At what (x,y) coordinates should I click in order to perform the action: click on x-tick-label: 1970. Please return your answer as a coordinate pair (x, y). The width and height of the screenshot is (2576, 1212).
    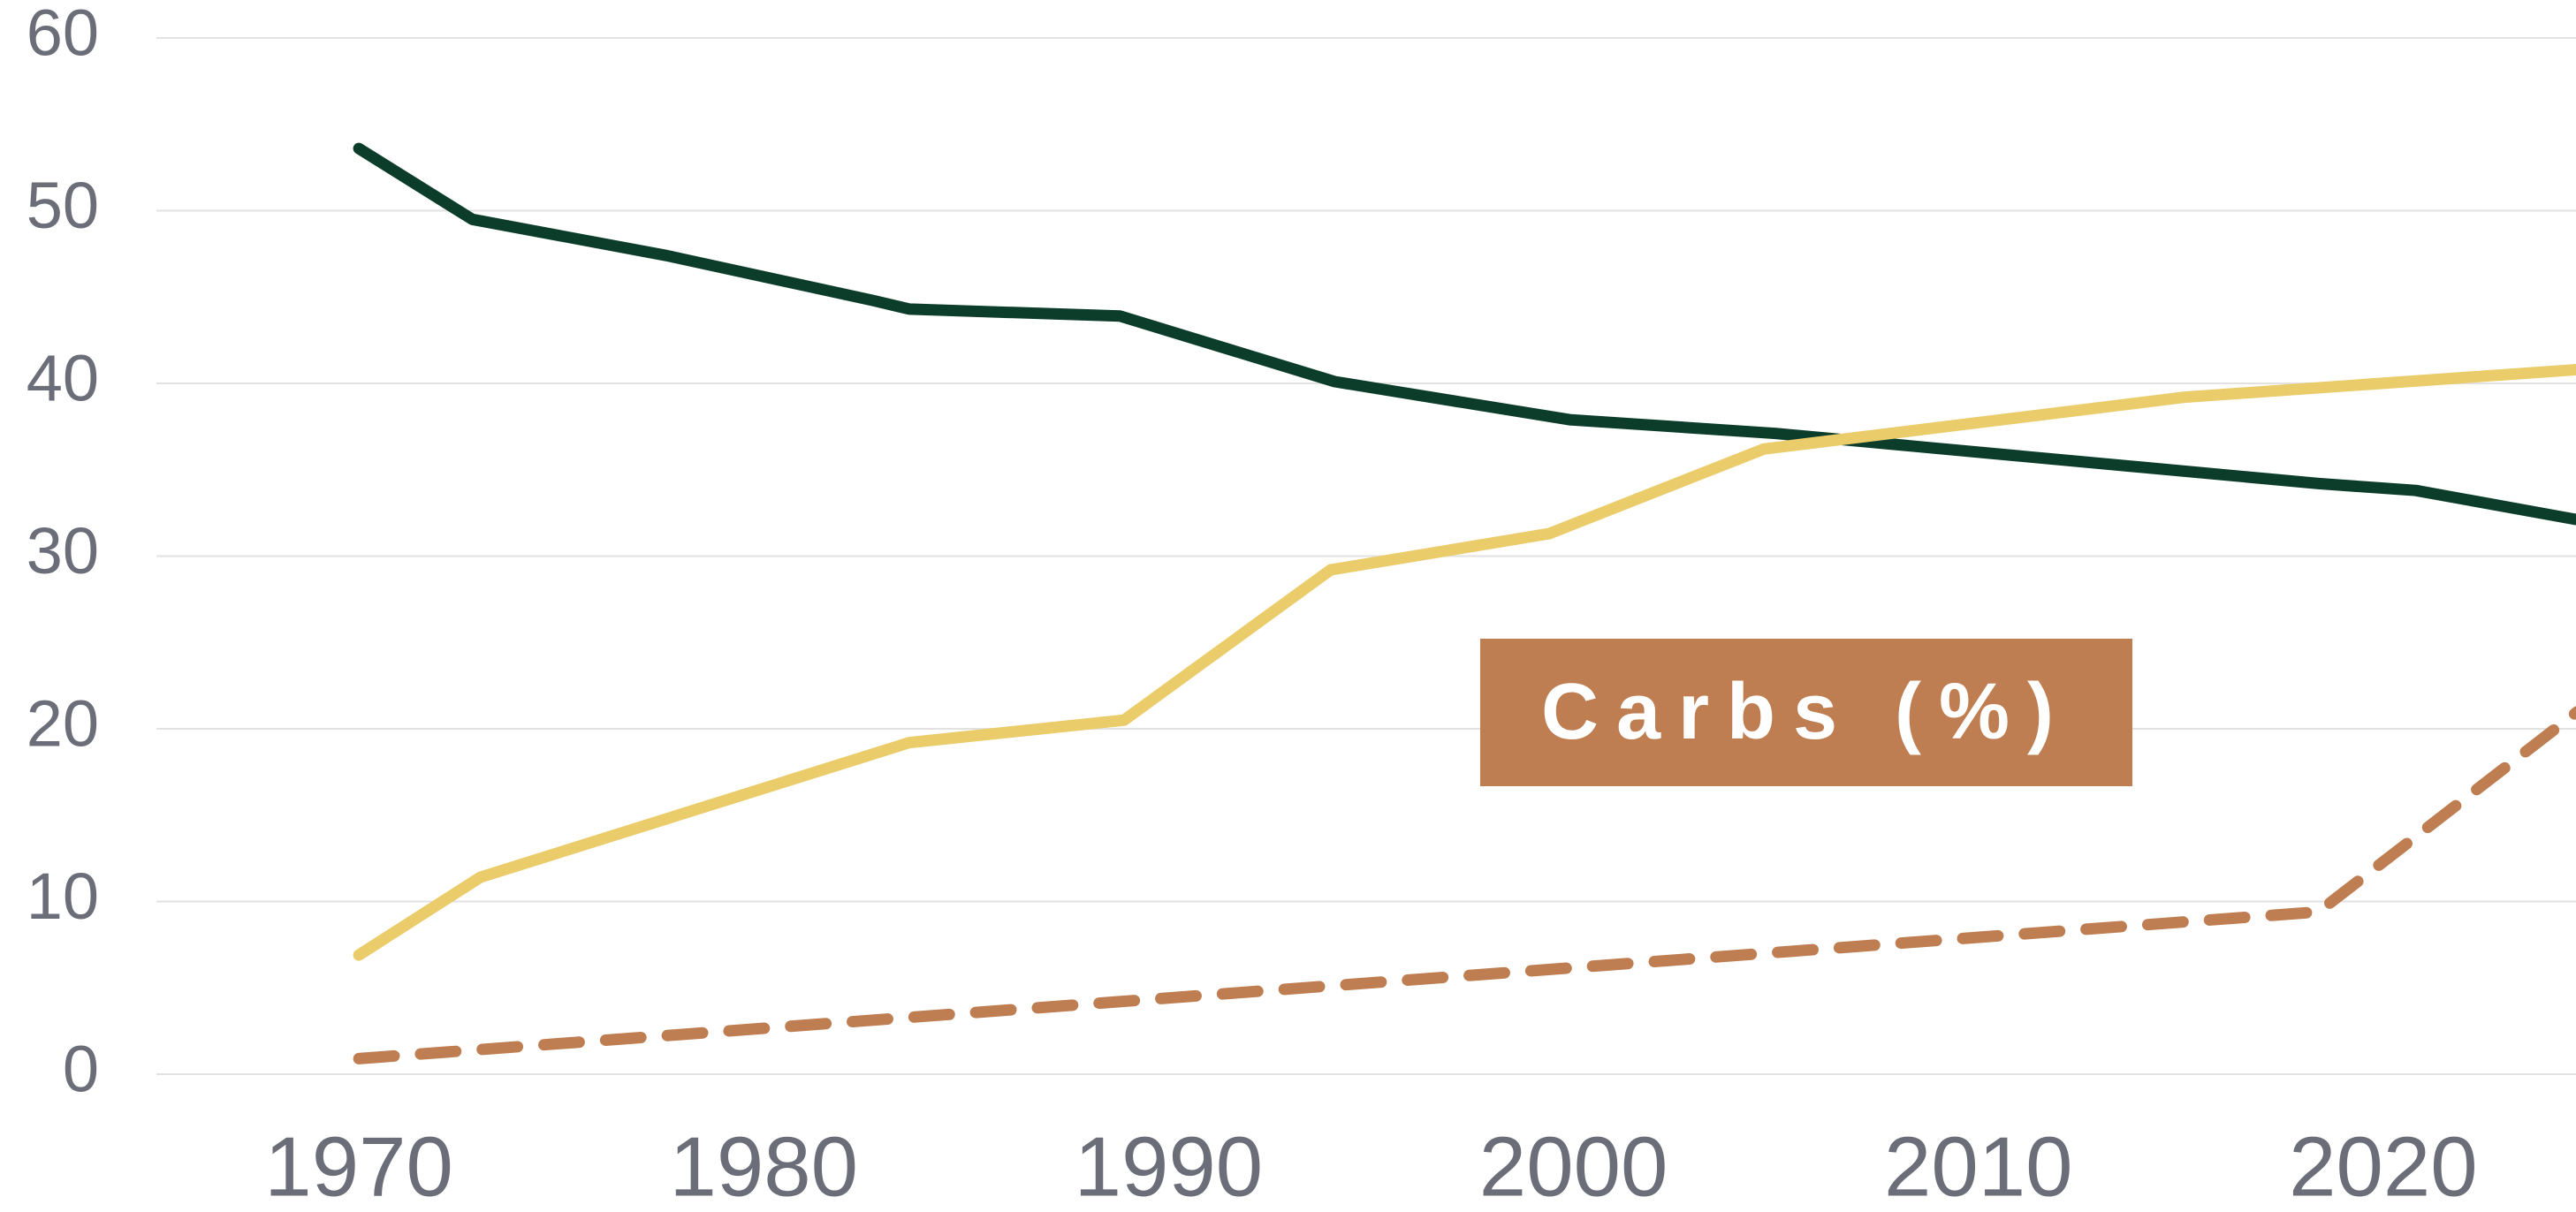
    Looking at the image, I should click on (358, 1165).